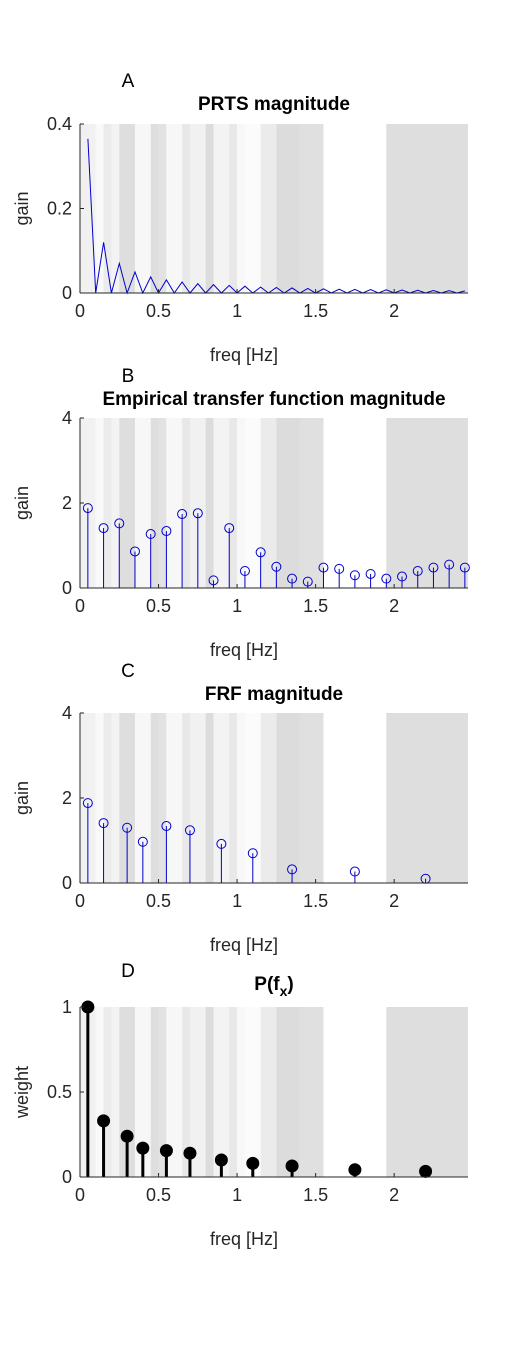 The width and height of the screenshot is (518, 1347). What do you see at coordinates (128, 671) in the screenshot?
I see `panel-letter: C` at bounding box center [128, 671].